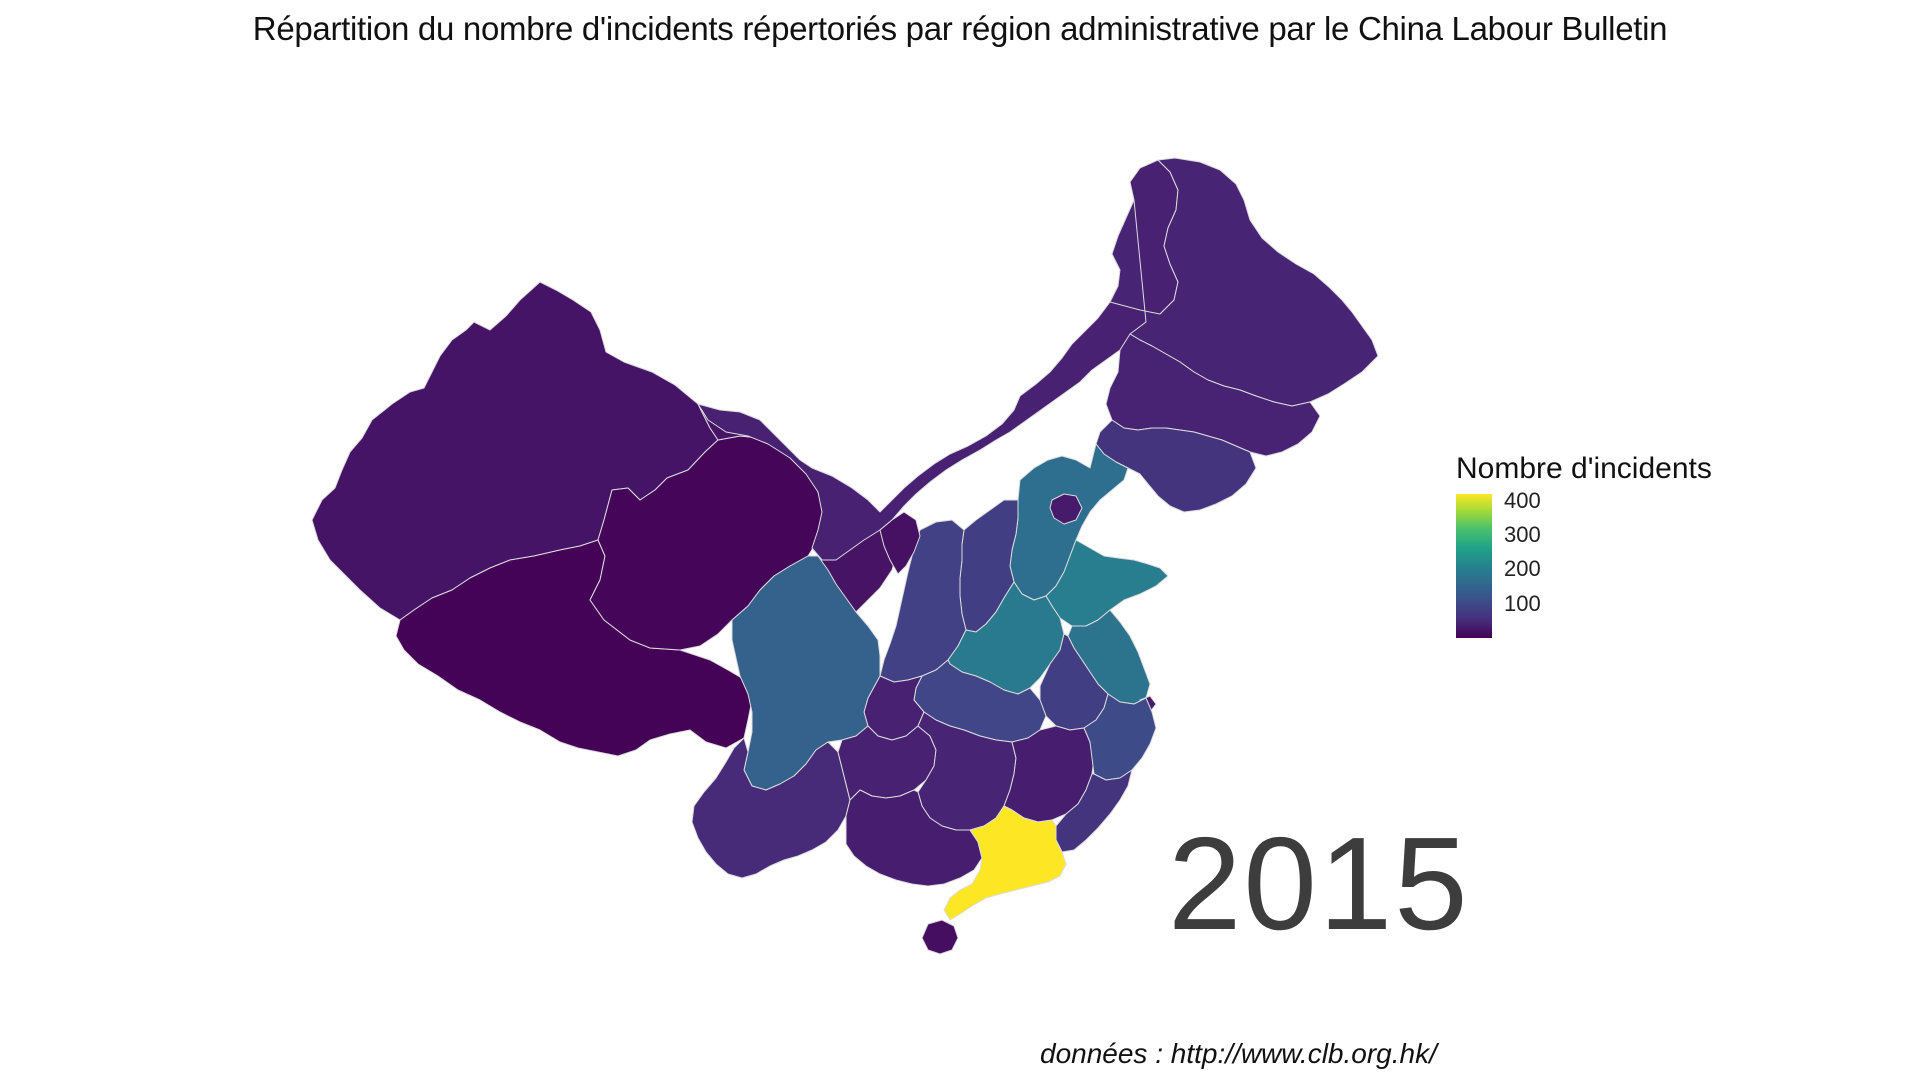 This screenshot has width=1920, height=1080. What do you see at coordinates (574, 648) in the screenshot?
I see `region-tibet` at bounding box center [574, 648].